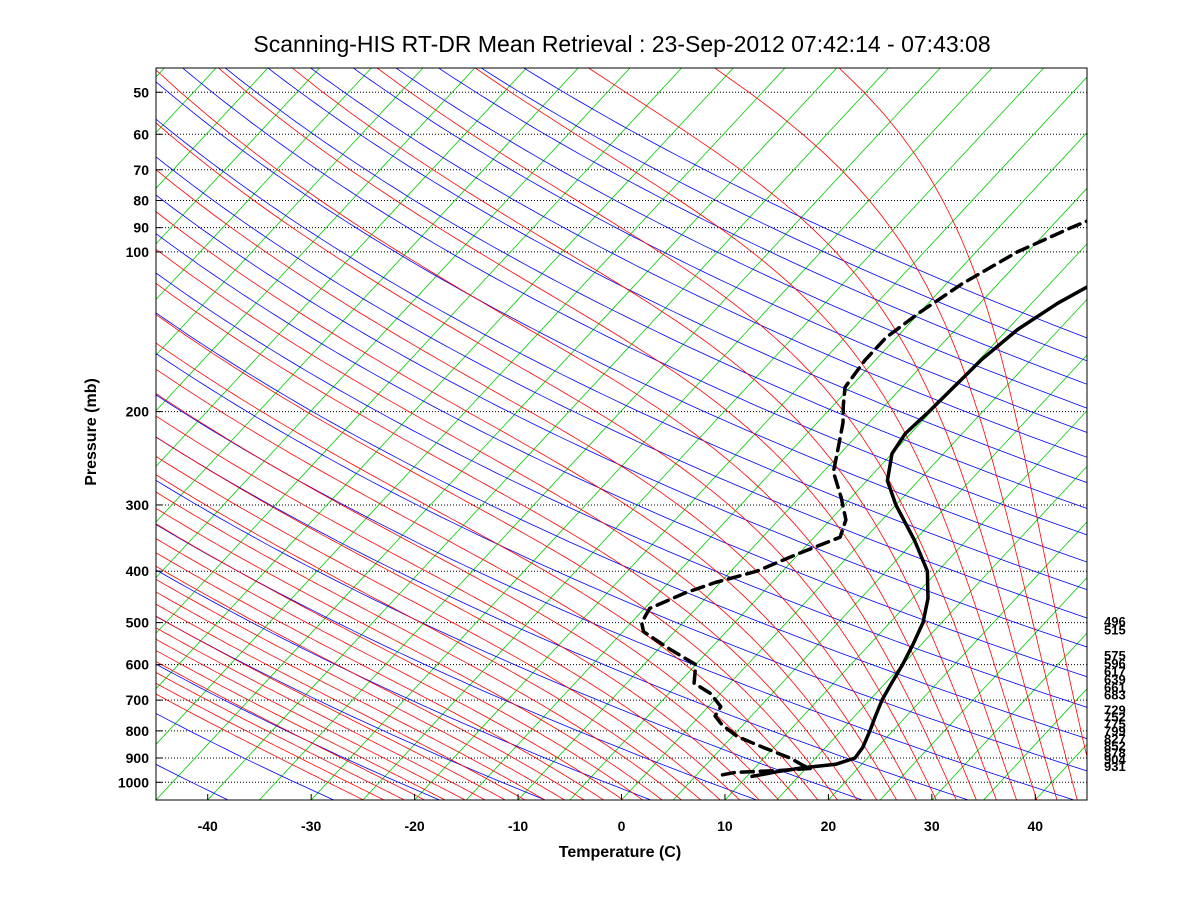 The image size is (1200, 900). Describe the element at coordinates (138, 412) in the screenshot. I see `y-tick-label: 200` at that location.